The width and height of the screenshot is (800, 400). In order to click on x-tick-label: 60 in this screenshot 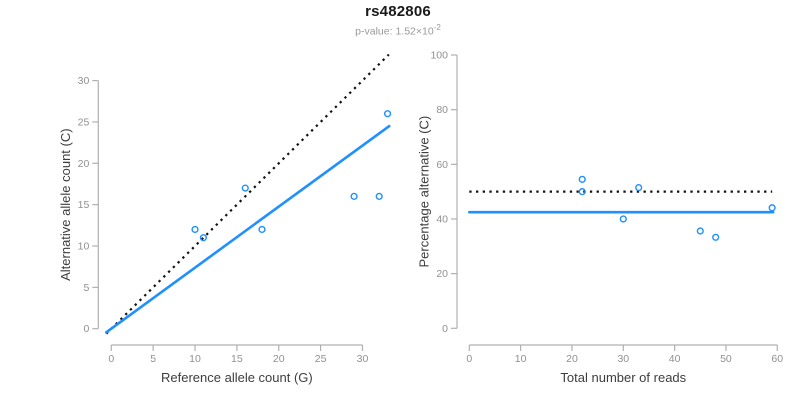, I will do `click(777, 359)`.